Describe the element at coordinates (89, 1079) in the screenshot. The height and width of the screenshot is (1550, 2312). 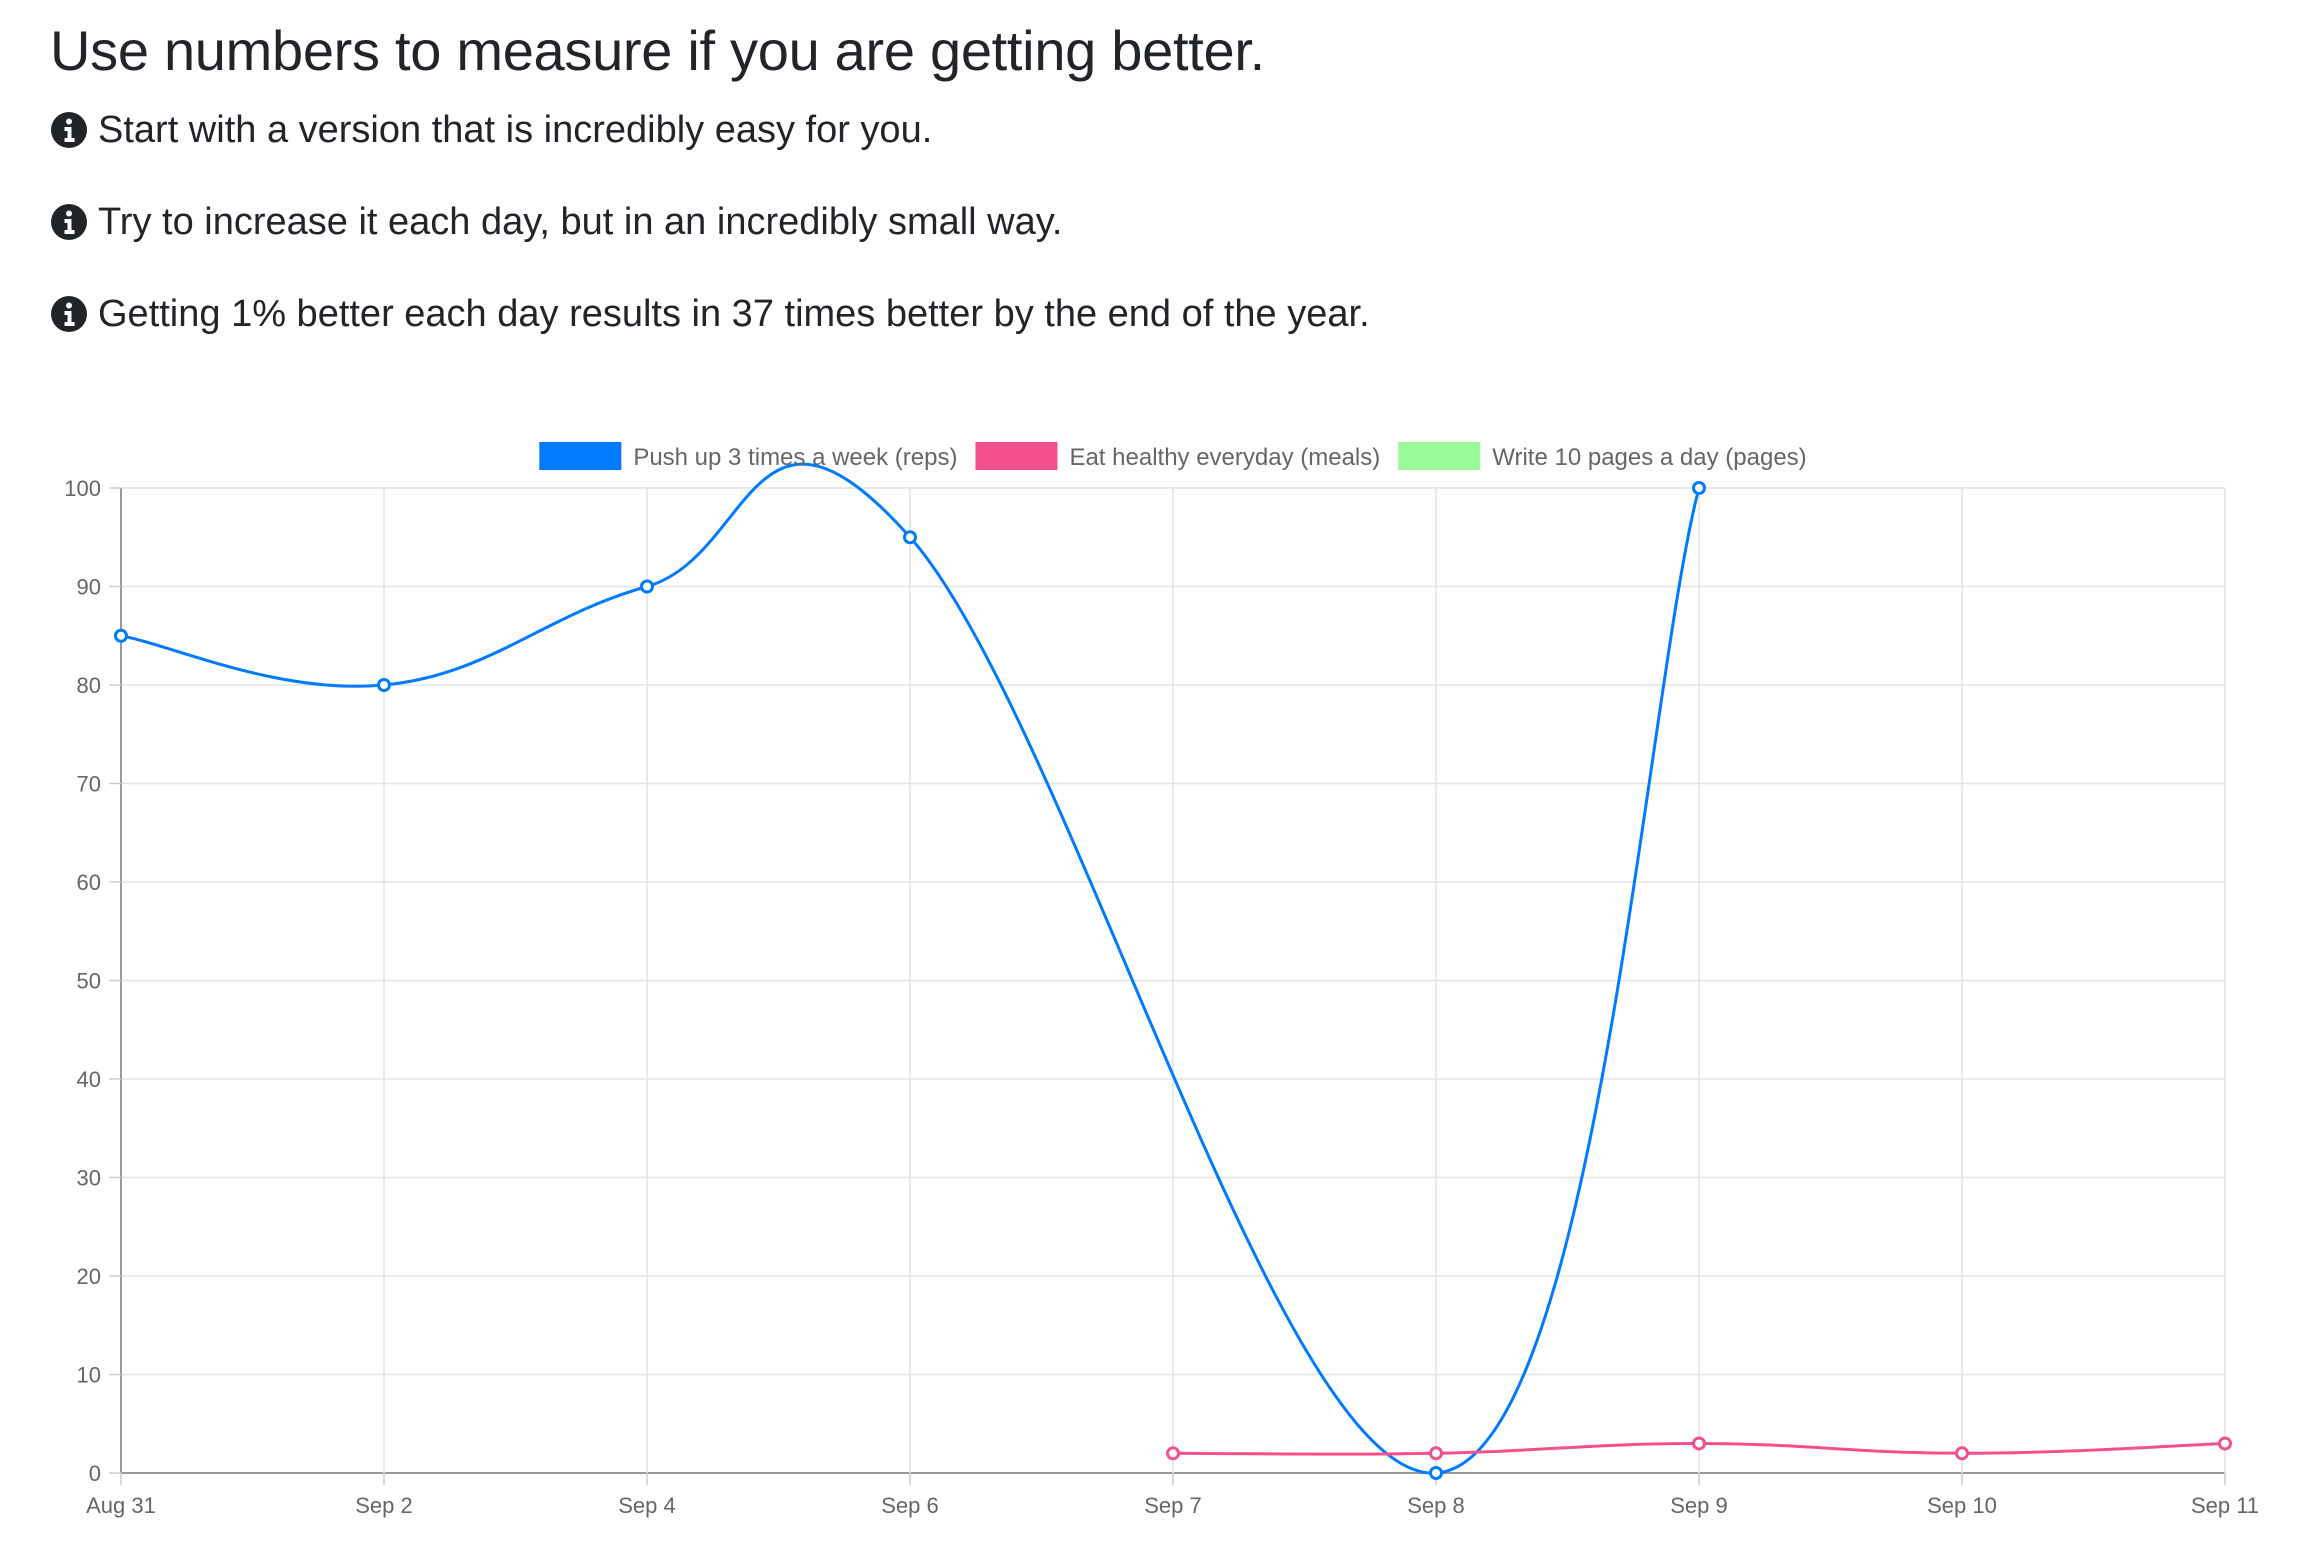
I see `y-tick-label: 40` at that location.